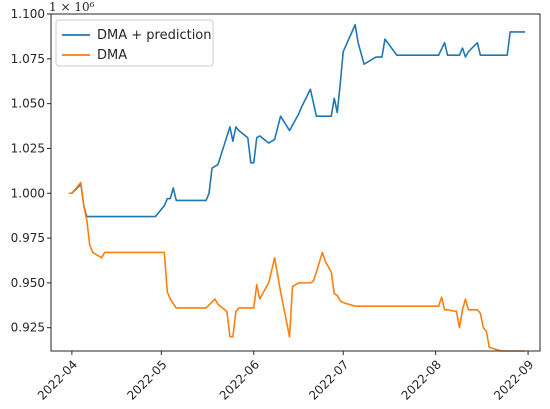 The width and height of the screenshot is (550, 409). I want to click on x-tick-label: 2022-07, so click(328, 379).